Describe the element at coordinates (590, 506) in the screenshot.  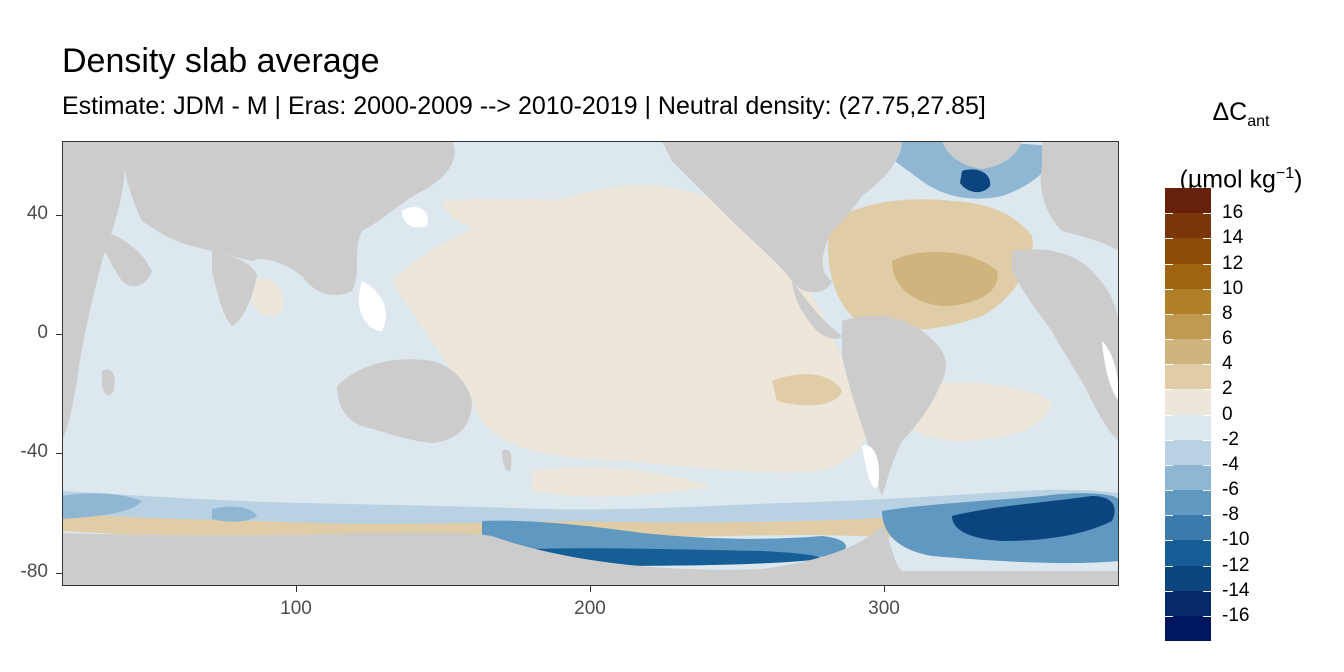
I see `southern-ocean-negative` at that location.